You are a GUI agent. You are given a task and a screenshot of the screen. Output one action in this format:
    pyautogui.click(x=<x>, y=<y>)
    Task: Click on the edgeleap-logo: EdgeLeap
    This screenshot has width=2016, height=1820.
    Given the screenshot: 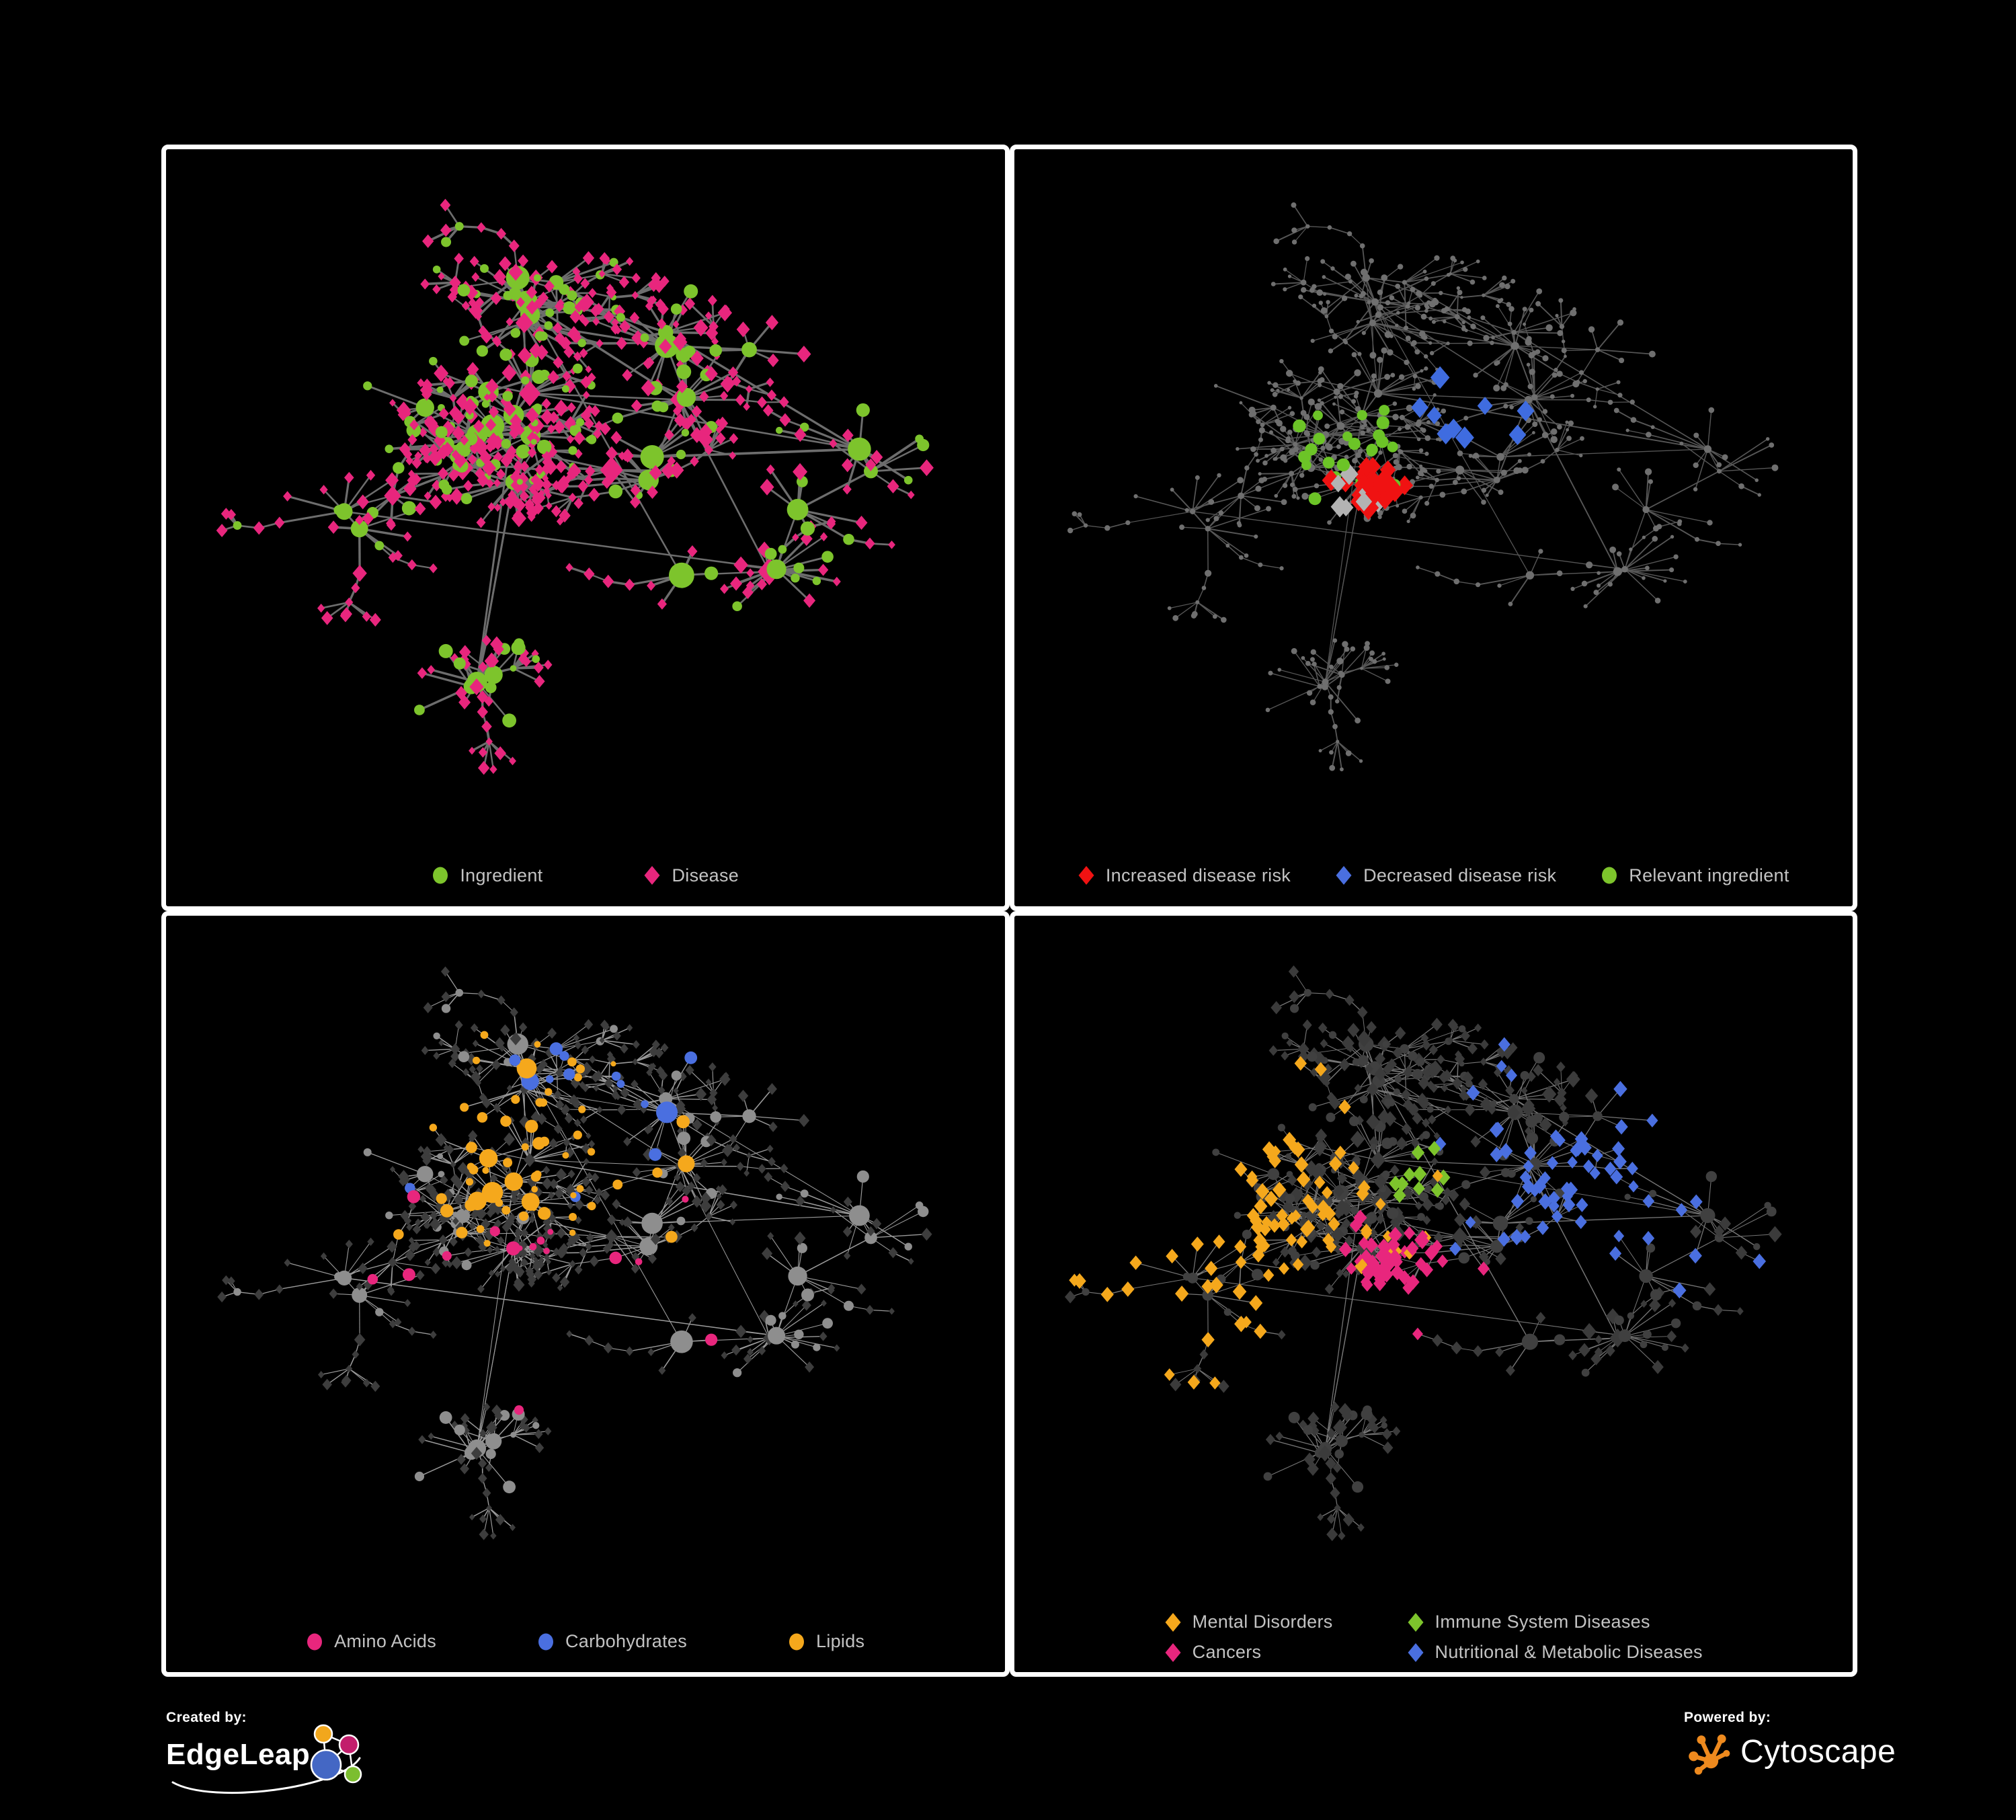 What is the action you would take?
    pyautogui.click(x=280, y=1766)
    